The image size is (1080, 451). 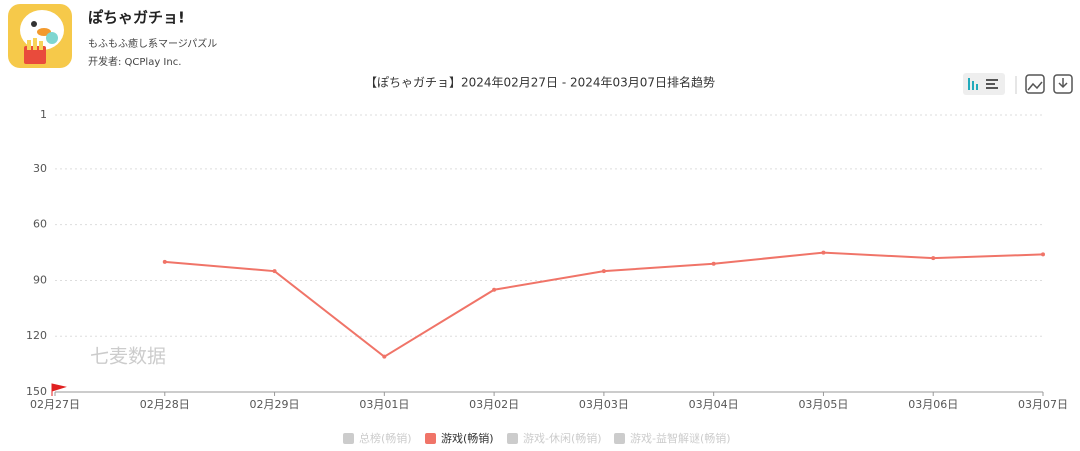 I want to click on x-tick-label: 03月05日, so click(x=823, y=404).